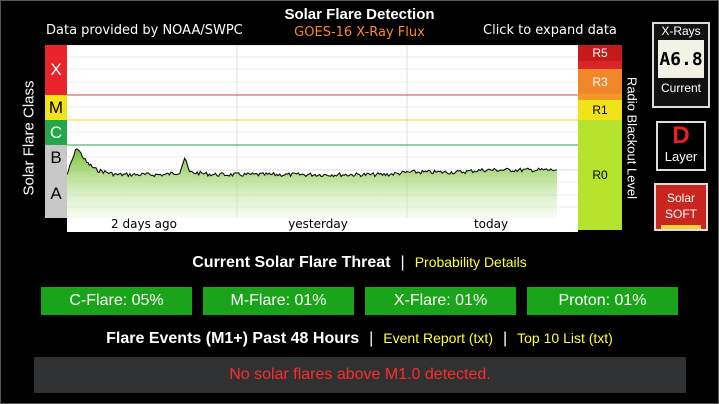 This screenshot has height=404, width=719. I want to click on x-flare-probability: X-Flare: 01%, so click(440, 301).